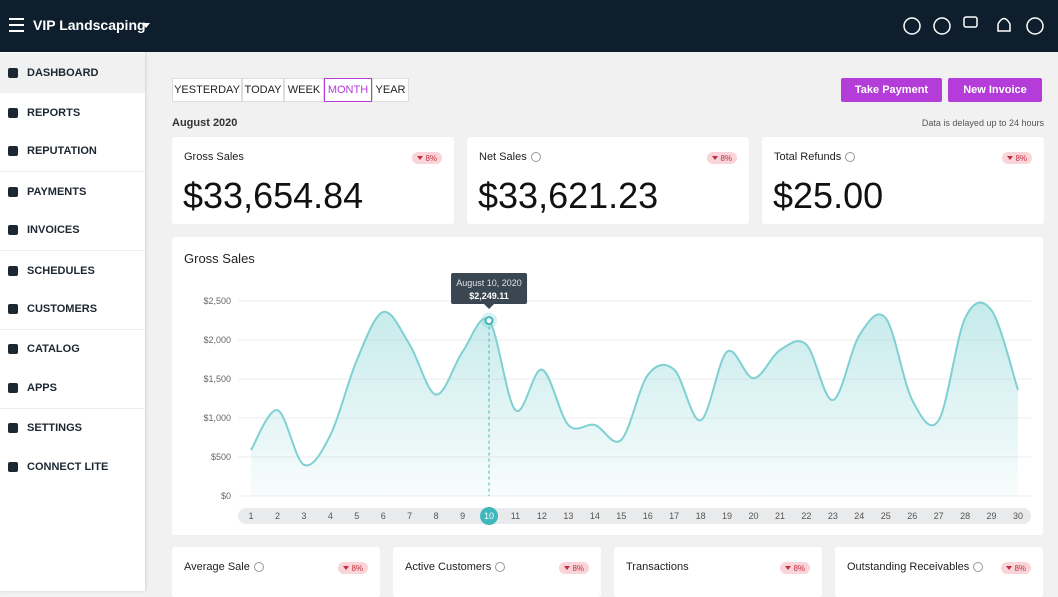  I want to click on nav-label: CATALOG, so click(53, 349).